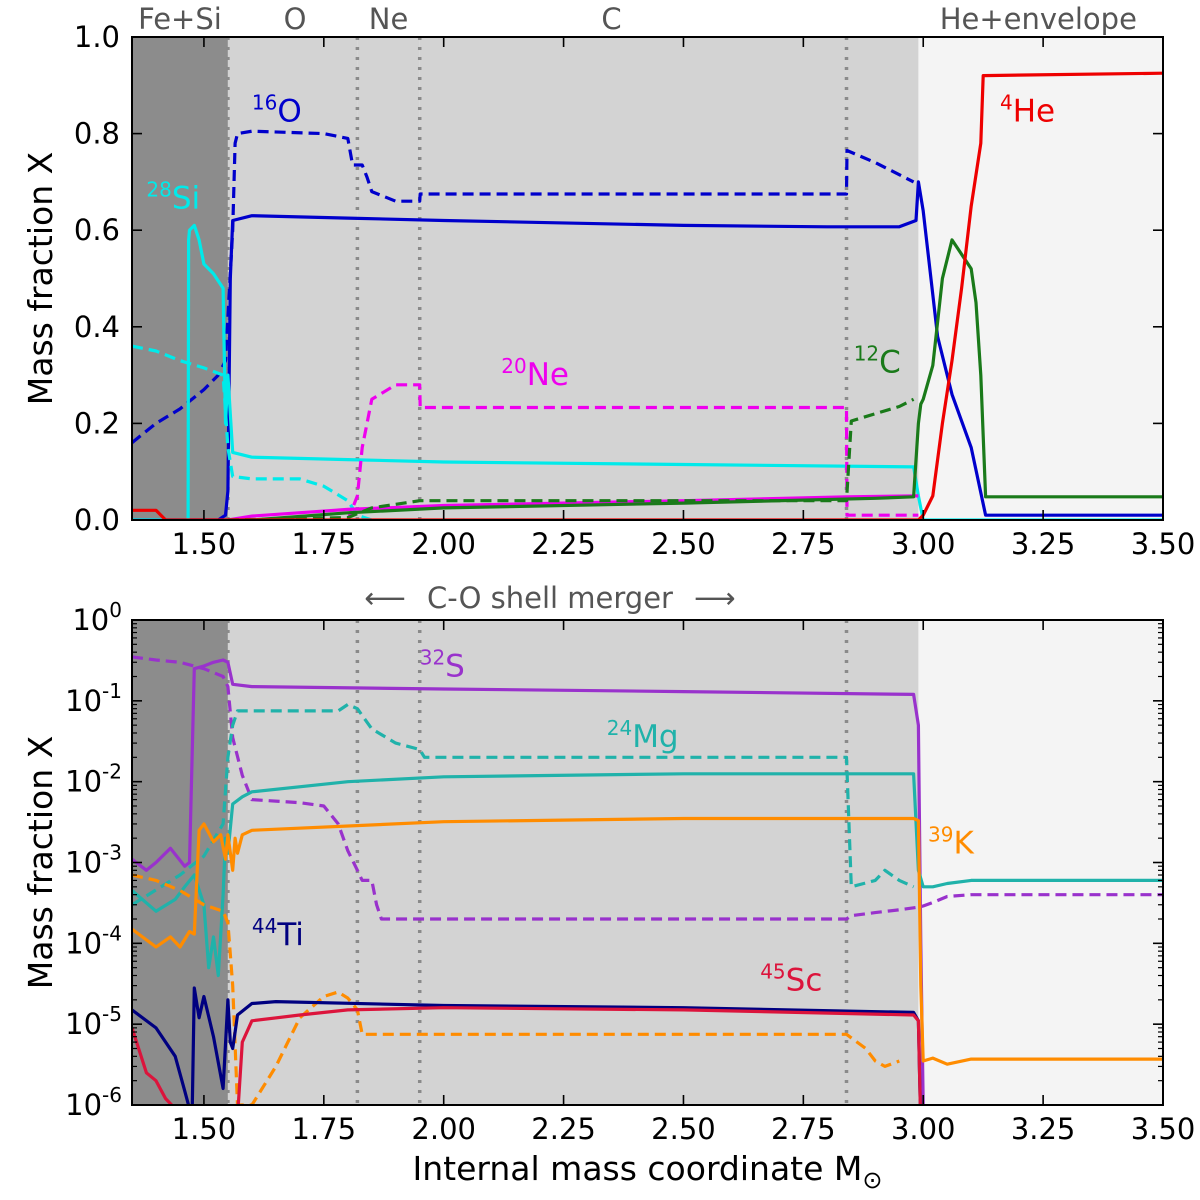 Image resolution: width=1200 pixels, height=1200 pixels. What do you see at coordinates (523, 804) in the screenshot?
I see `series-line-24Mg-dashed` at bounding box center [523, 804].